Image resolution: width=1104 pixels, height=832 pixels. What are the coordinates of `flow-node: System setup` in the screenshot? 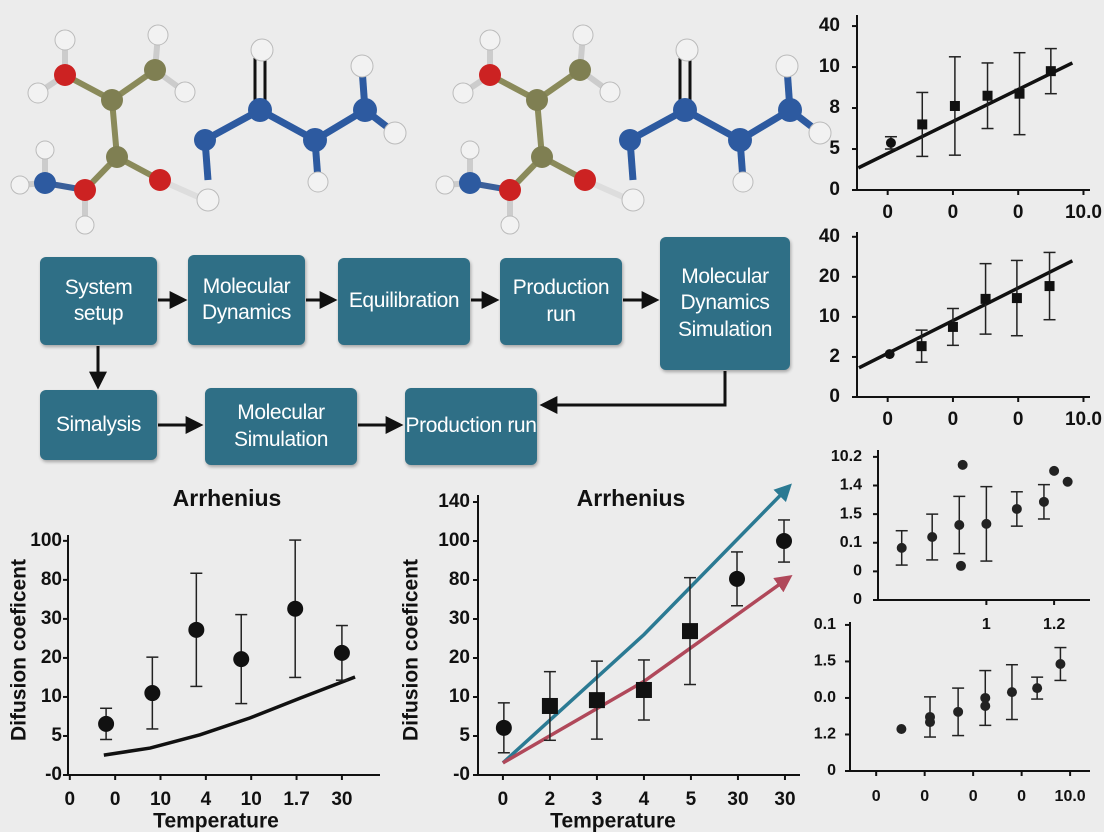 It's located at (98, 301).